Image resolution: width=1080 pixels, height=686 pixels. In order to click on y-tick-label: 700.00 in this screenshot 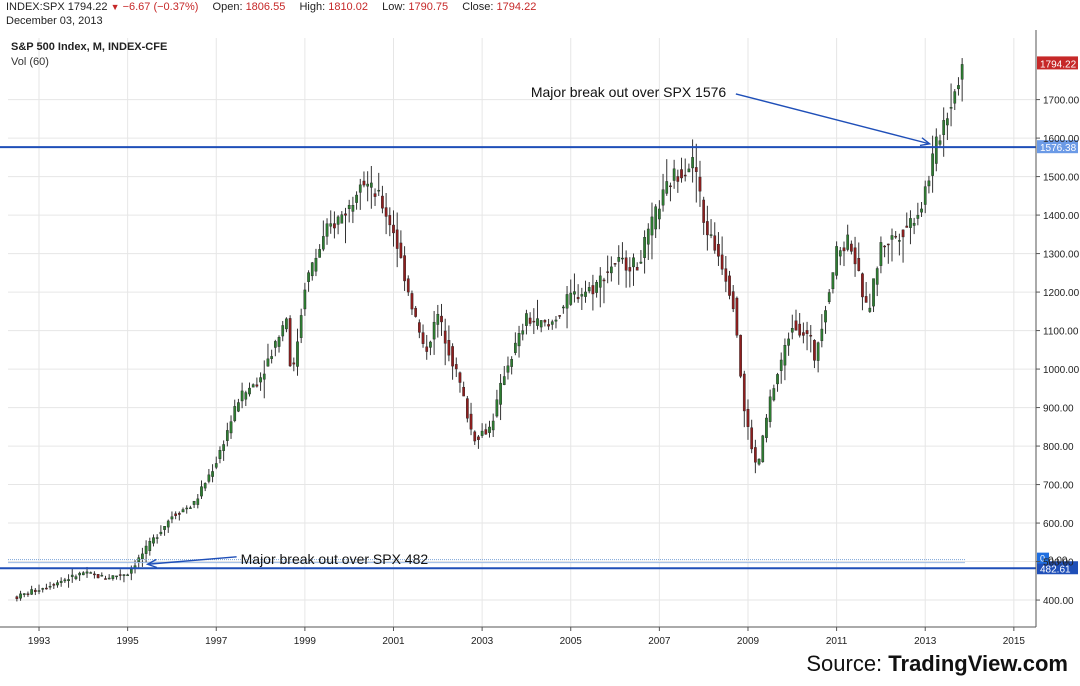, I will do `click(1058, 486)`.